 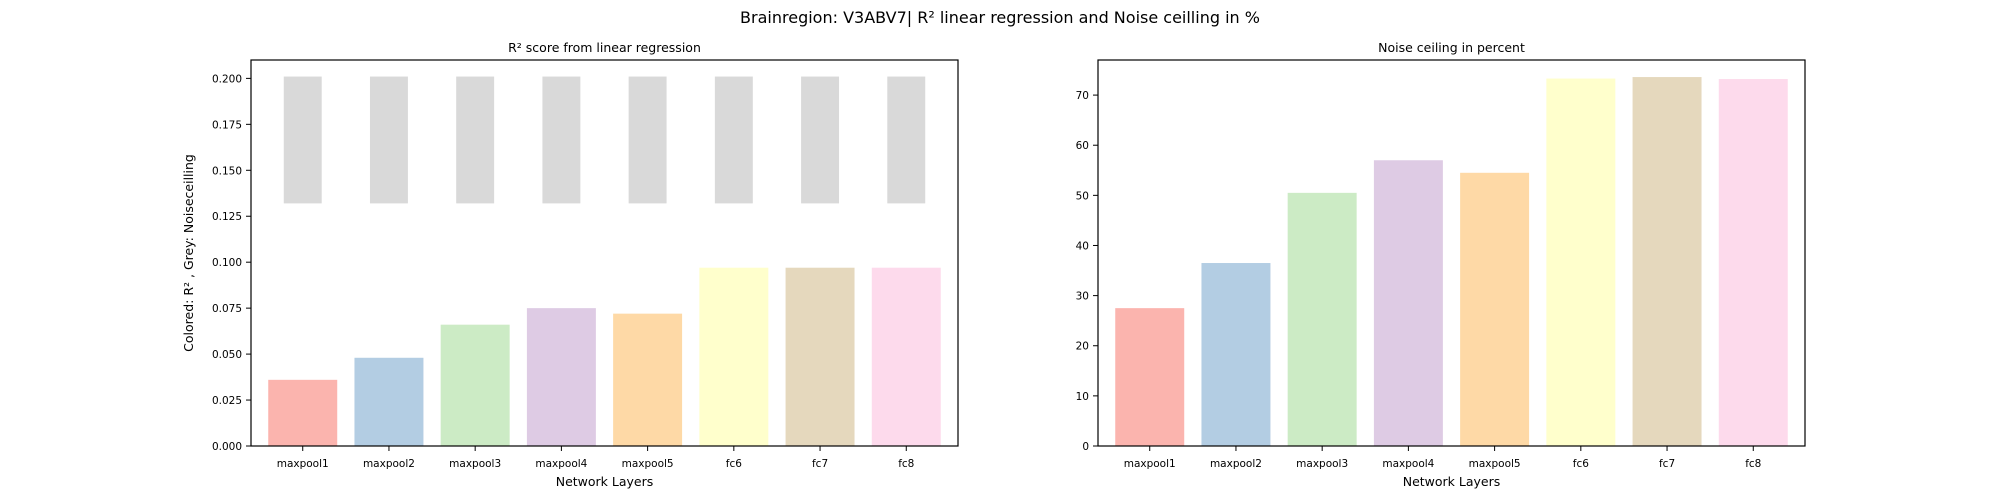 What do you see at coordinates (561, 140) in the screenshot?
I see `noise-ceiling-bar-maxpool4` at bounding box center [561, 140].